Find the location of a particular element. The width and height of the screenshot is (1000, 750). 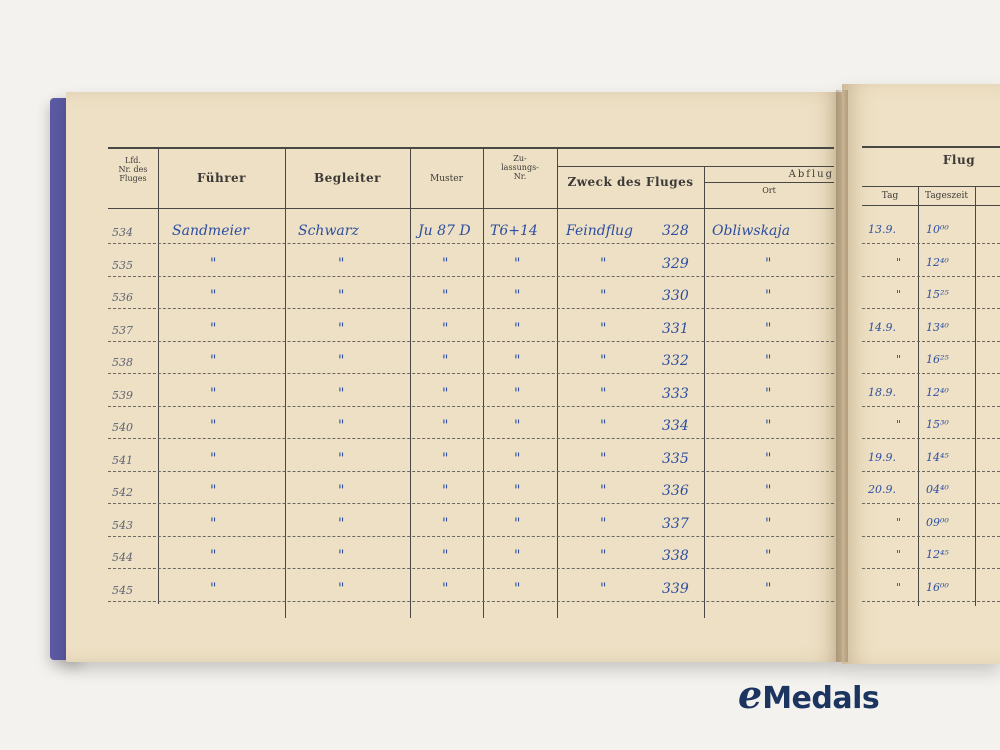

cell-zeit: 16⁰⁰ is located at coordinates (937, 587).